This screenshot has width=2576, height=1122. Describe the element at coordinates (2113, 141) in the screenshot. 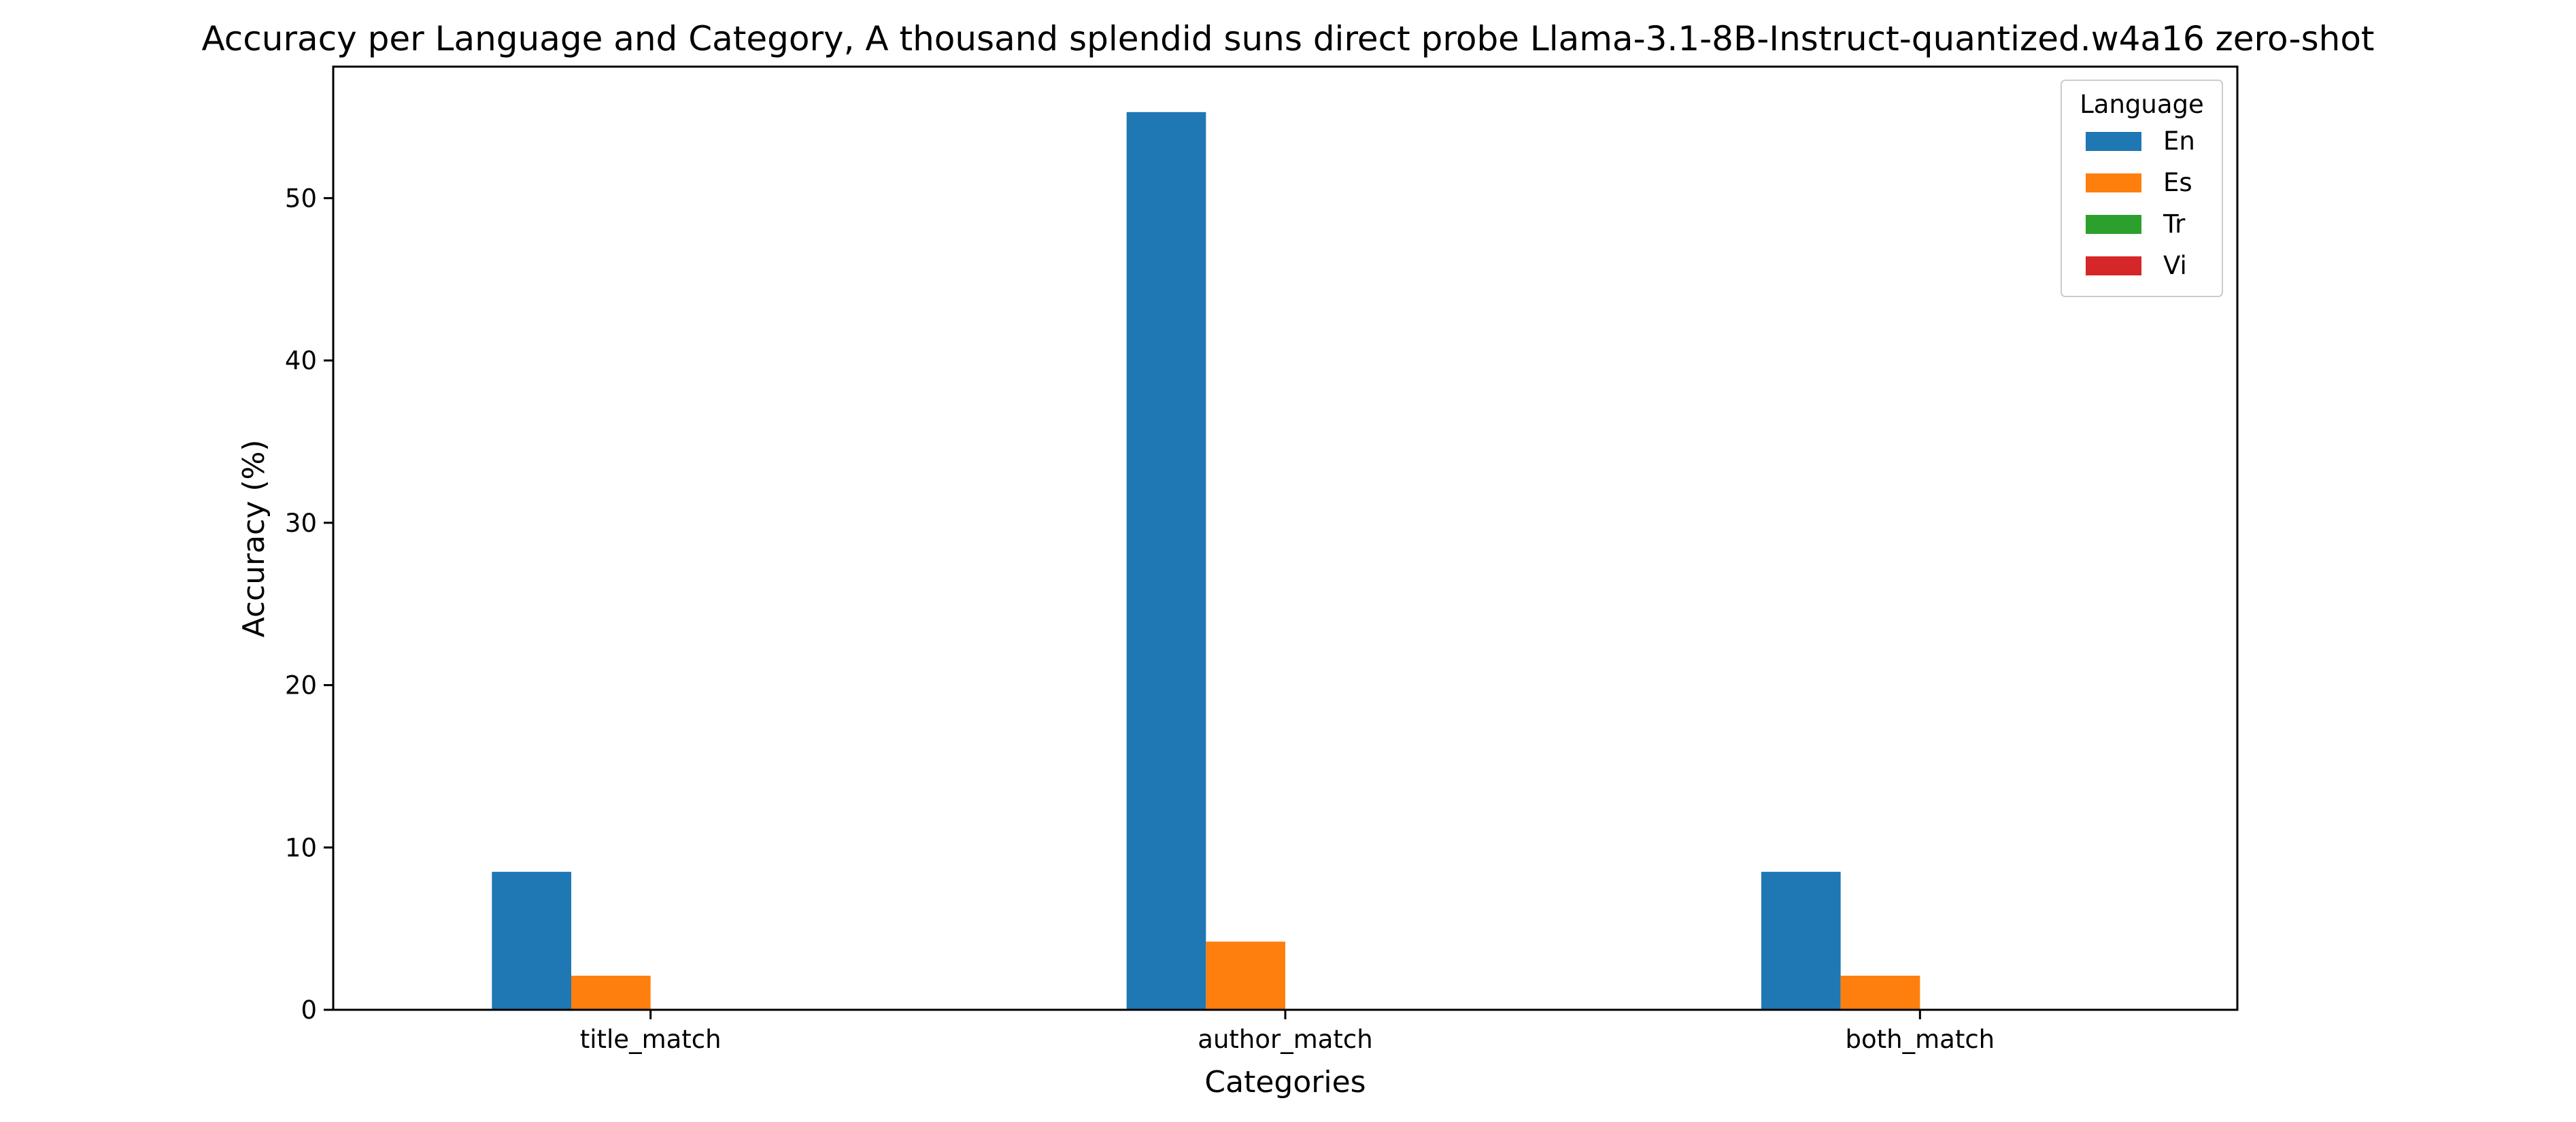

I see `legend-swatch-en` at that location.